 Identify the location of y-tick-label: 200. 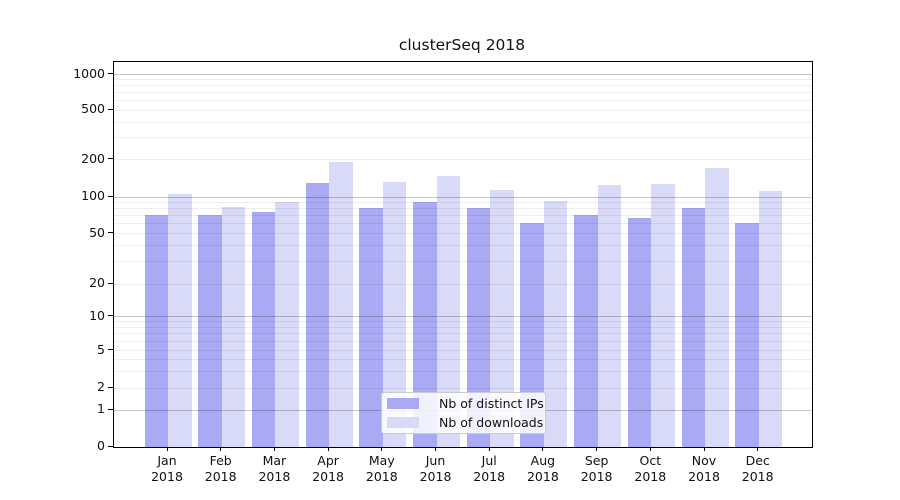
(93, 158).